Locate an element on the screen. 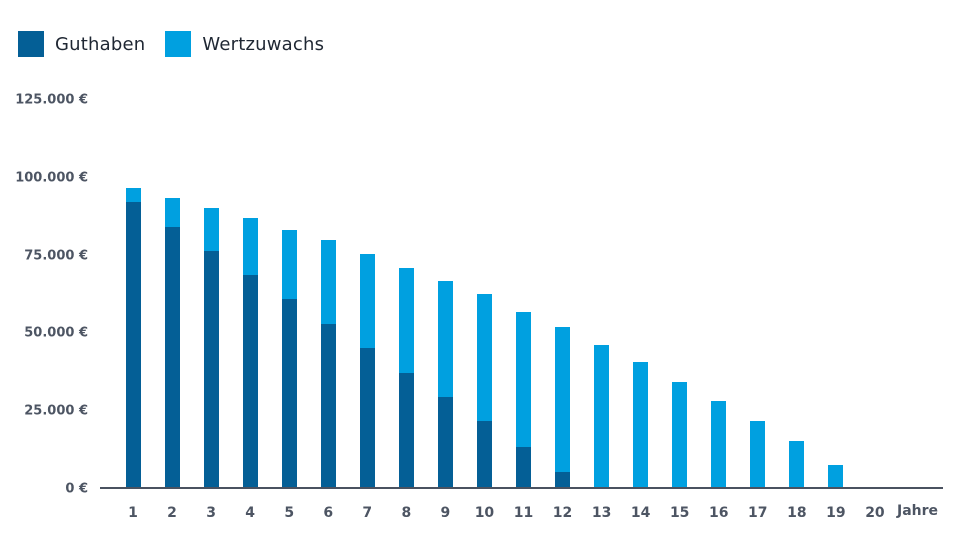  x-tick-9: 9 is located at coordinates (445, 513).